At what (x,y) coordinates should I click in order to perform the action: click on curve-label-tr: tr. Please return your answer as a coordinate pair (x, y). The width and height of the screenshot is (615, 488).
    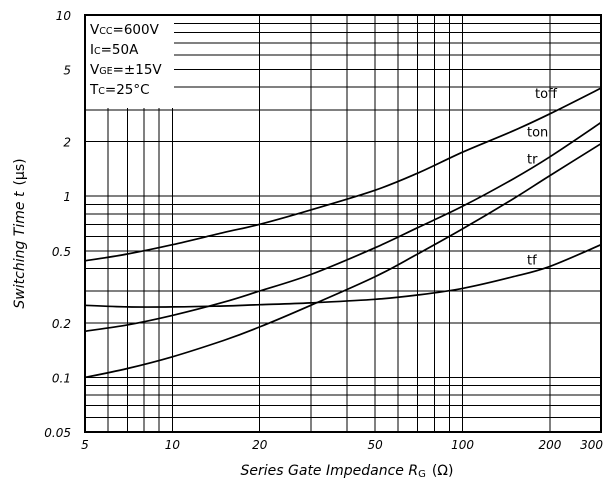
    Looking at the image, I should click on (532, 160).